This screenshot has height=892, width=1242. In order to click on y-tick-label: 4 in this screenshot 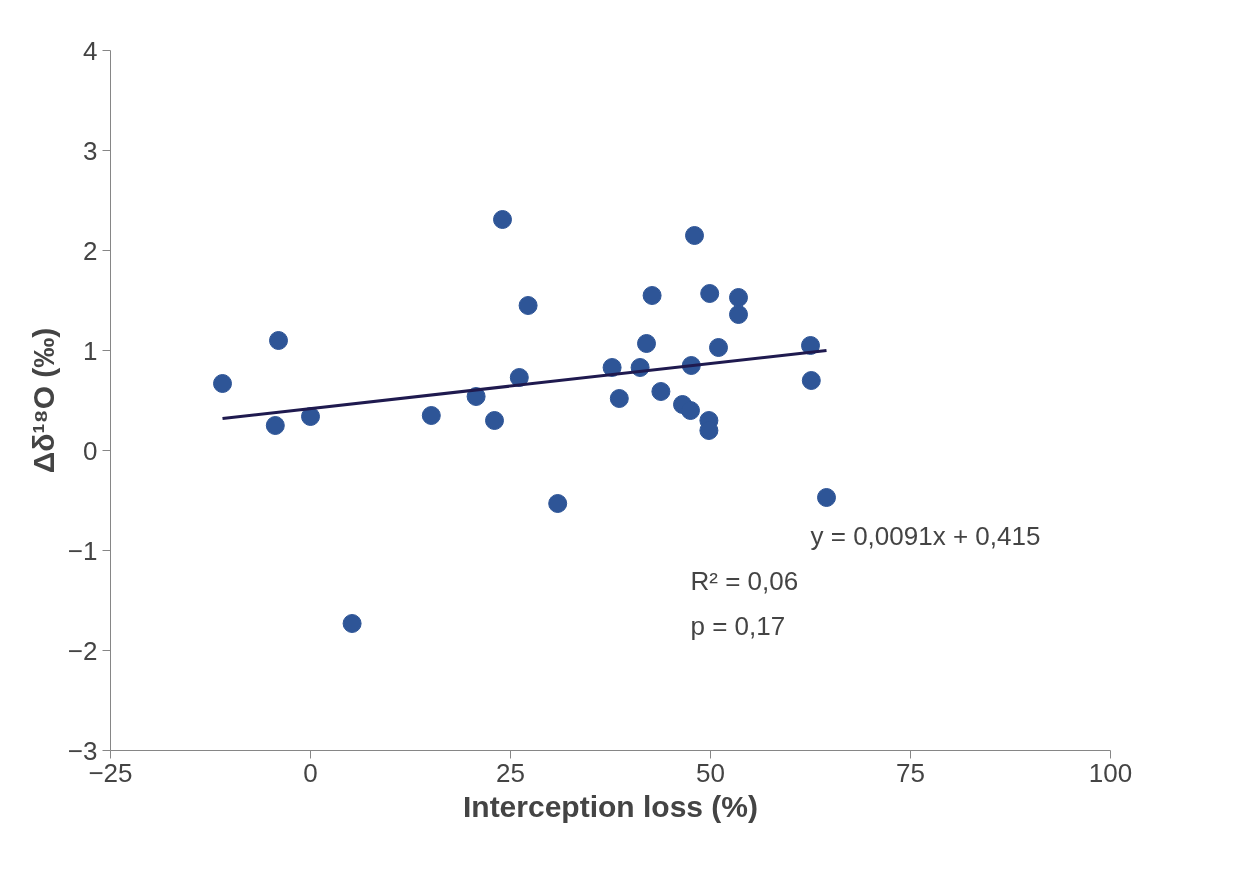, I will do `click(90, 50)`.